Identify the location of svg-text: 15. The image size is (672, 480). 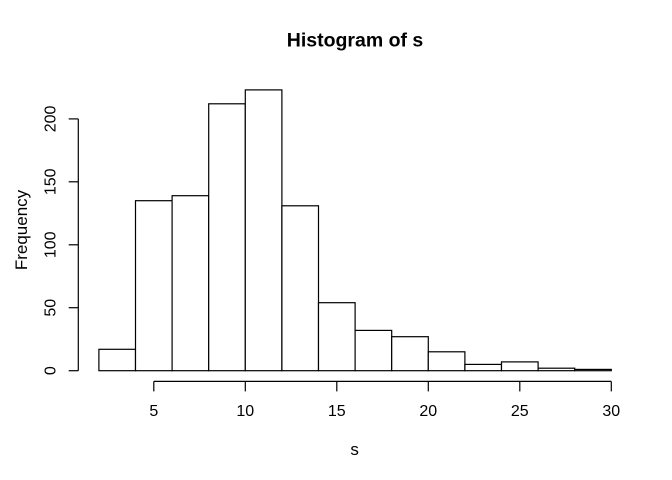
(337, 411).